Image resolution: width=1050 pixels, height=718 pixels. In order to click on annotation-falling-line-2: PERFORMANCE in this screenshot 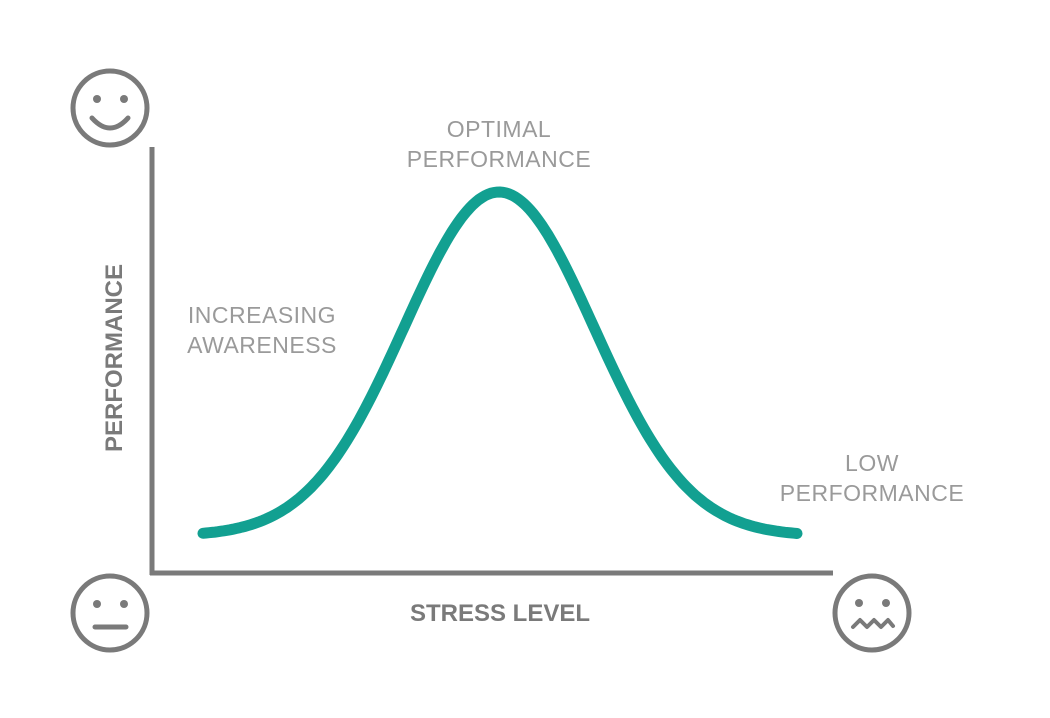, I will do `click(872, 493)`.